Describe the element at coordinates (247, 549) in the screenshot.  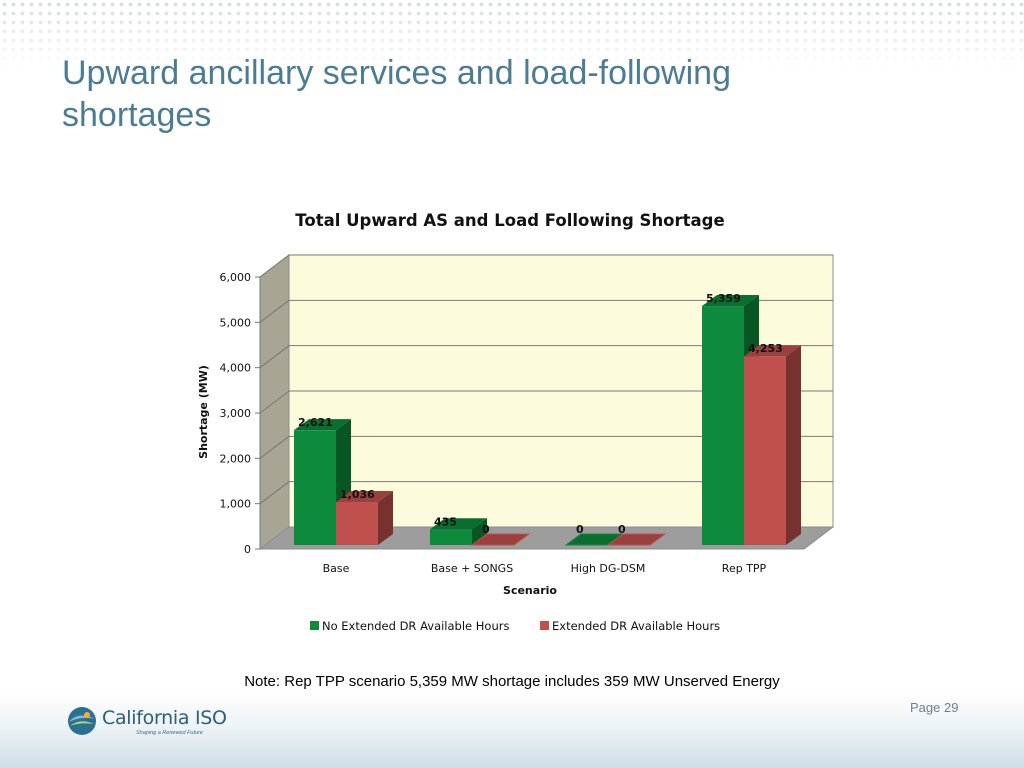
I see `y-tick-label: 0` at that location.